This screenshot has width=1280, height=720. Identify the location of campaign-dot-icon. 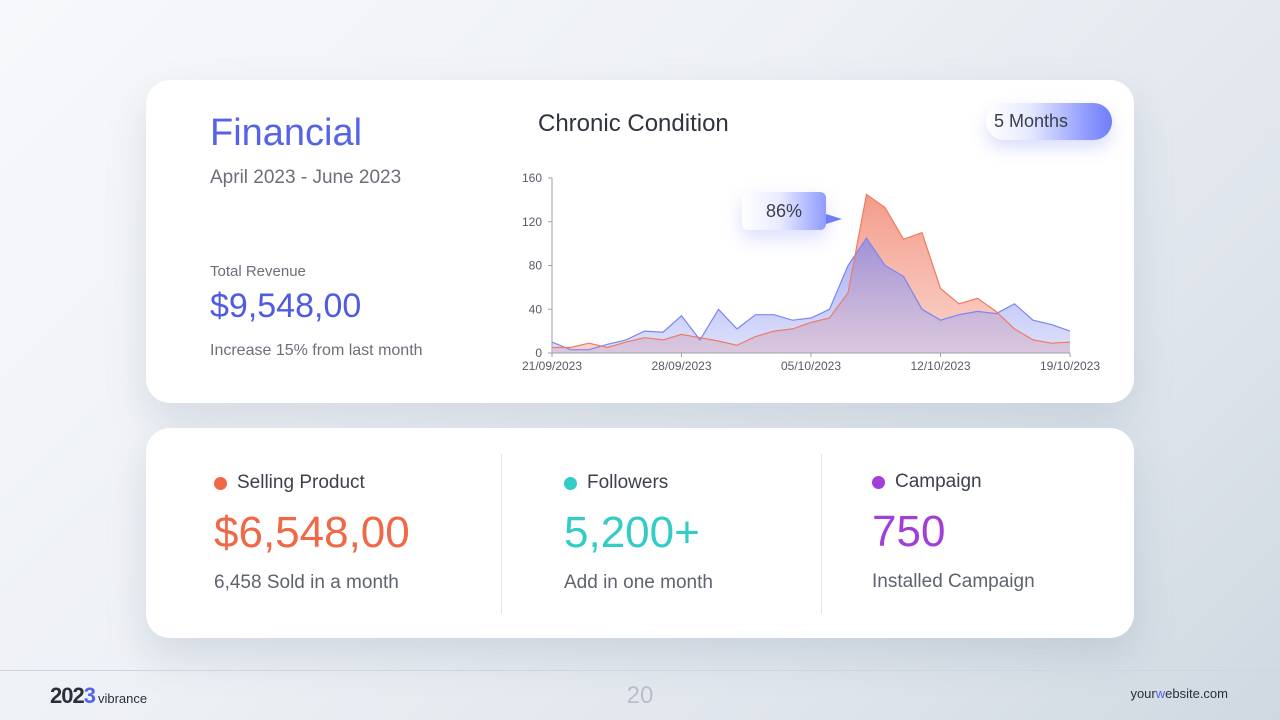
(878, 482).